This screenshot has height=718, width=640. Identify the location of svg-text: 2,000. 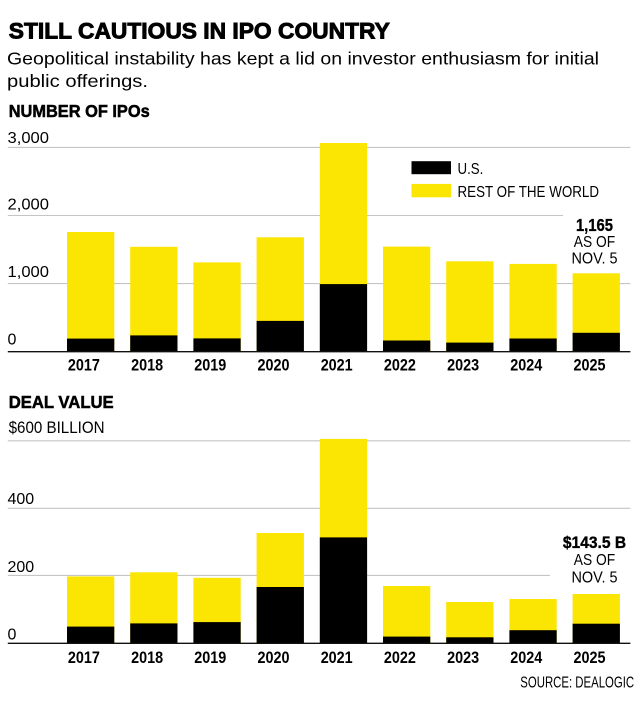
(29, 204).